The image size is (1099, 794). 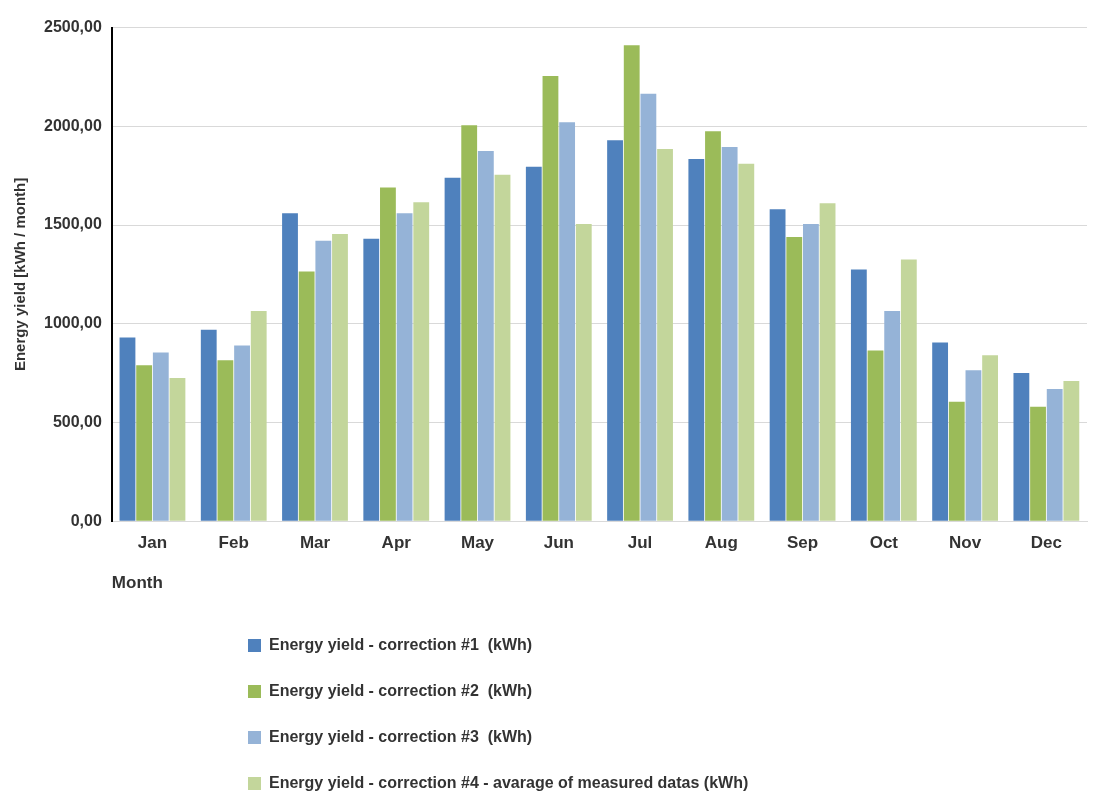 What do you see at coordinates (401, 737) in the screenshot?
I see `legend-label: Energy yield - correction #3 (kWh)` at bounding box center [401, 737].